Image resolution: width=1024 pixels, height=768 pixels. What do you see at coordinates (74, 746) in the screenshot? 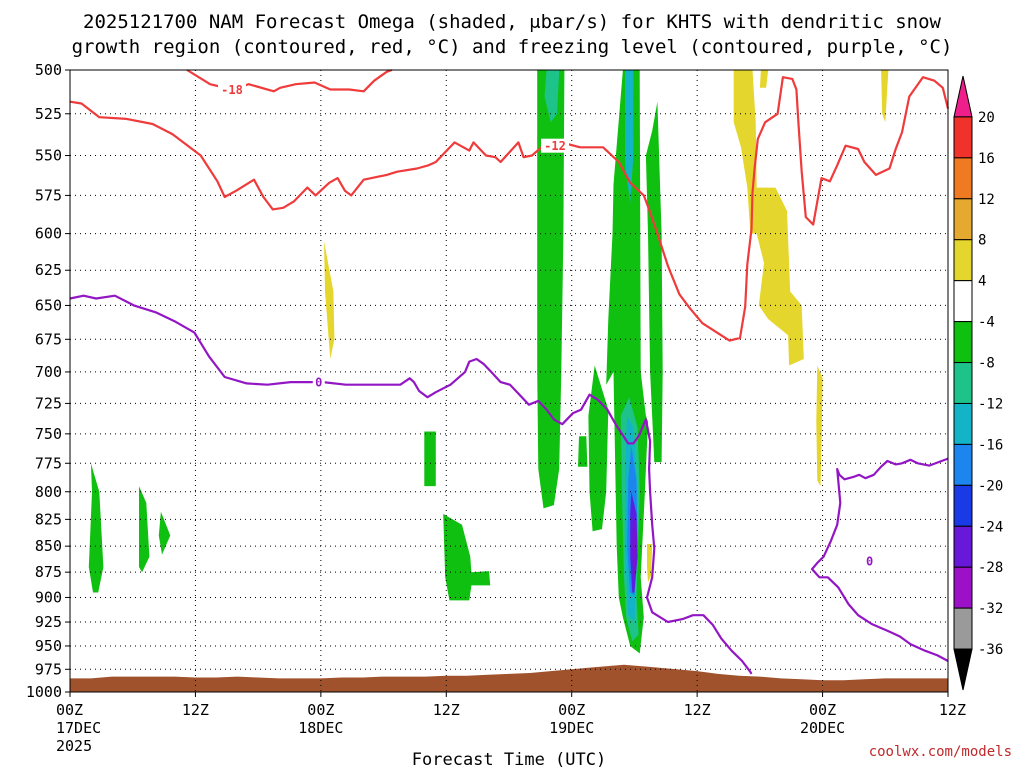
I see `x-tick-year-0: 2025` at bounding box center [74, 746].